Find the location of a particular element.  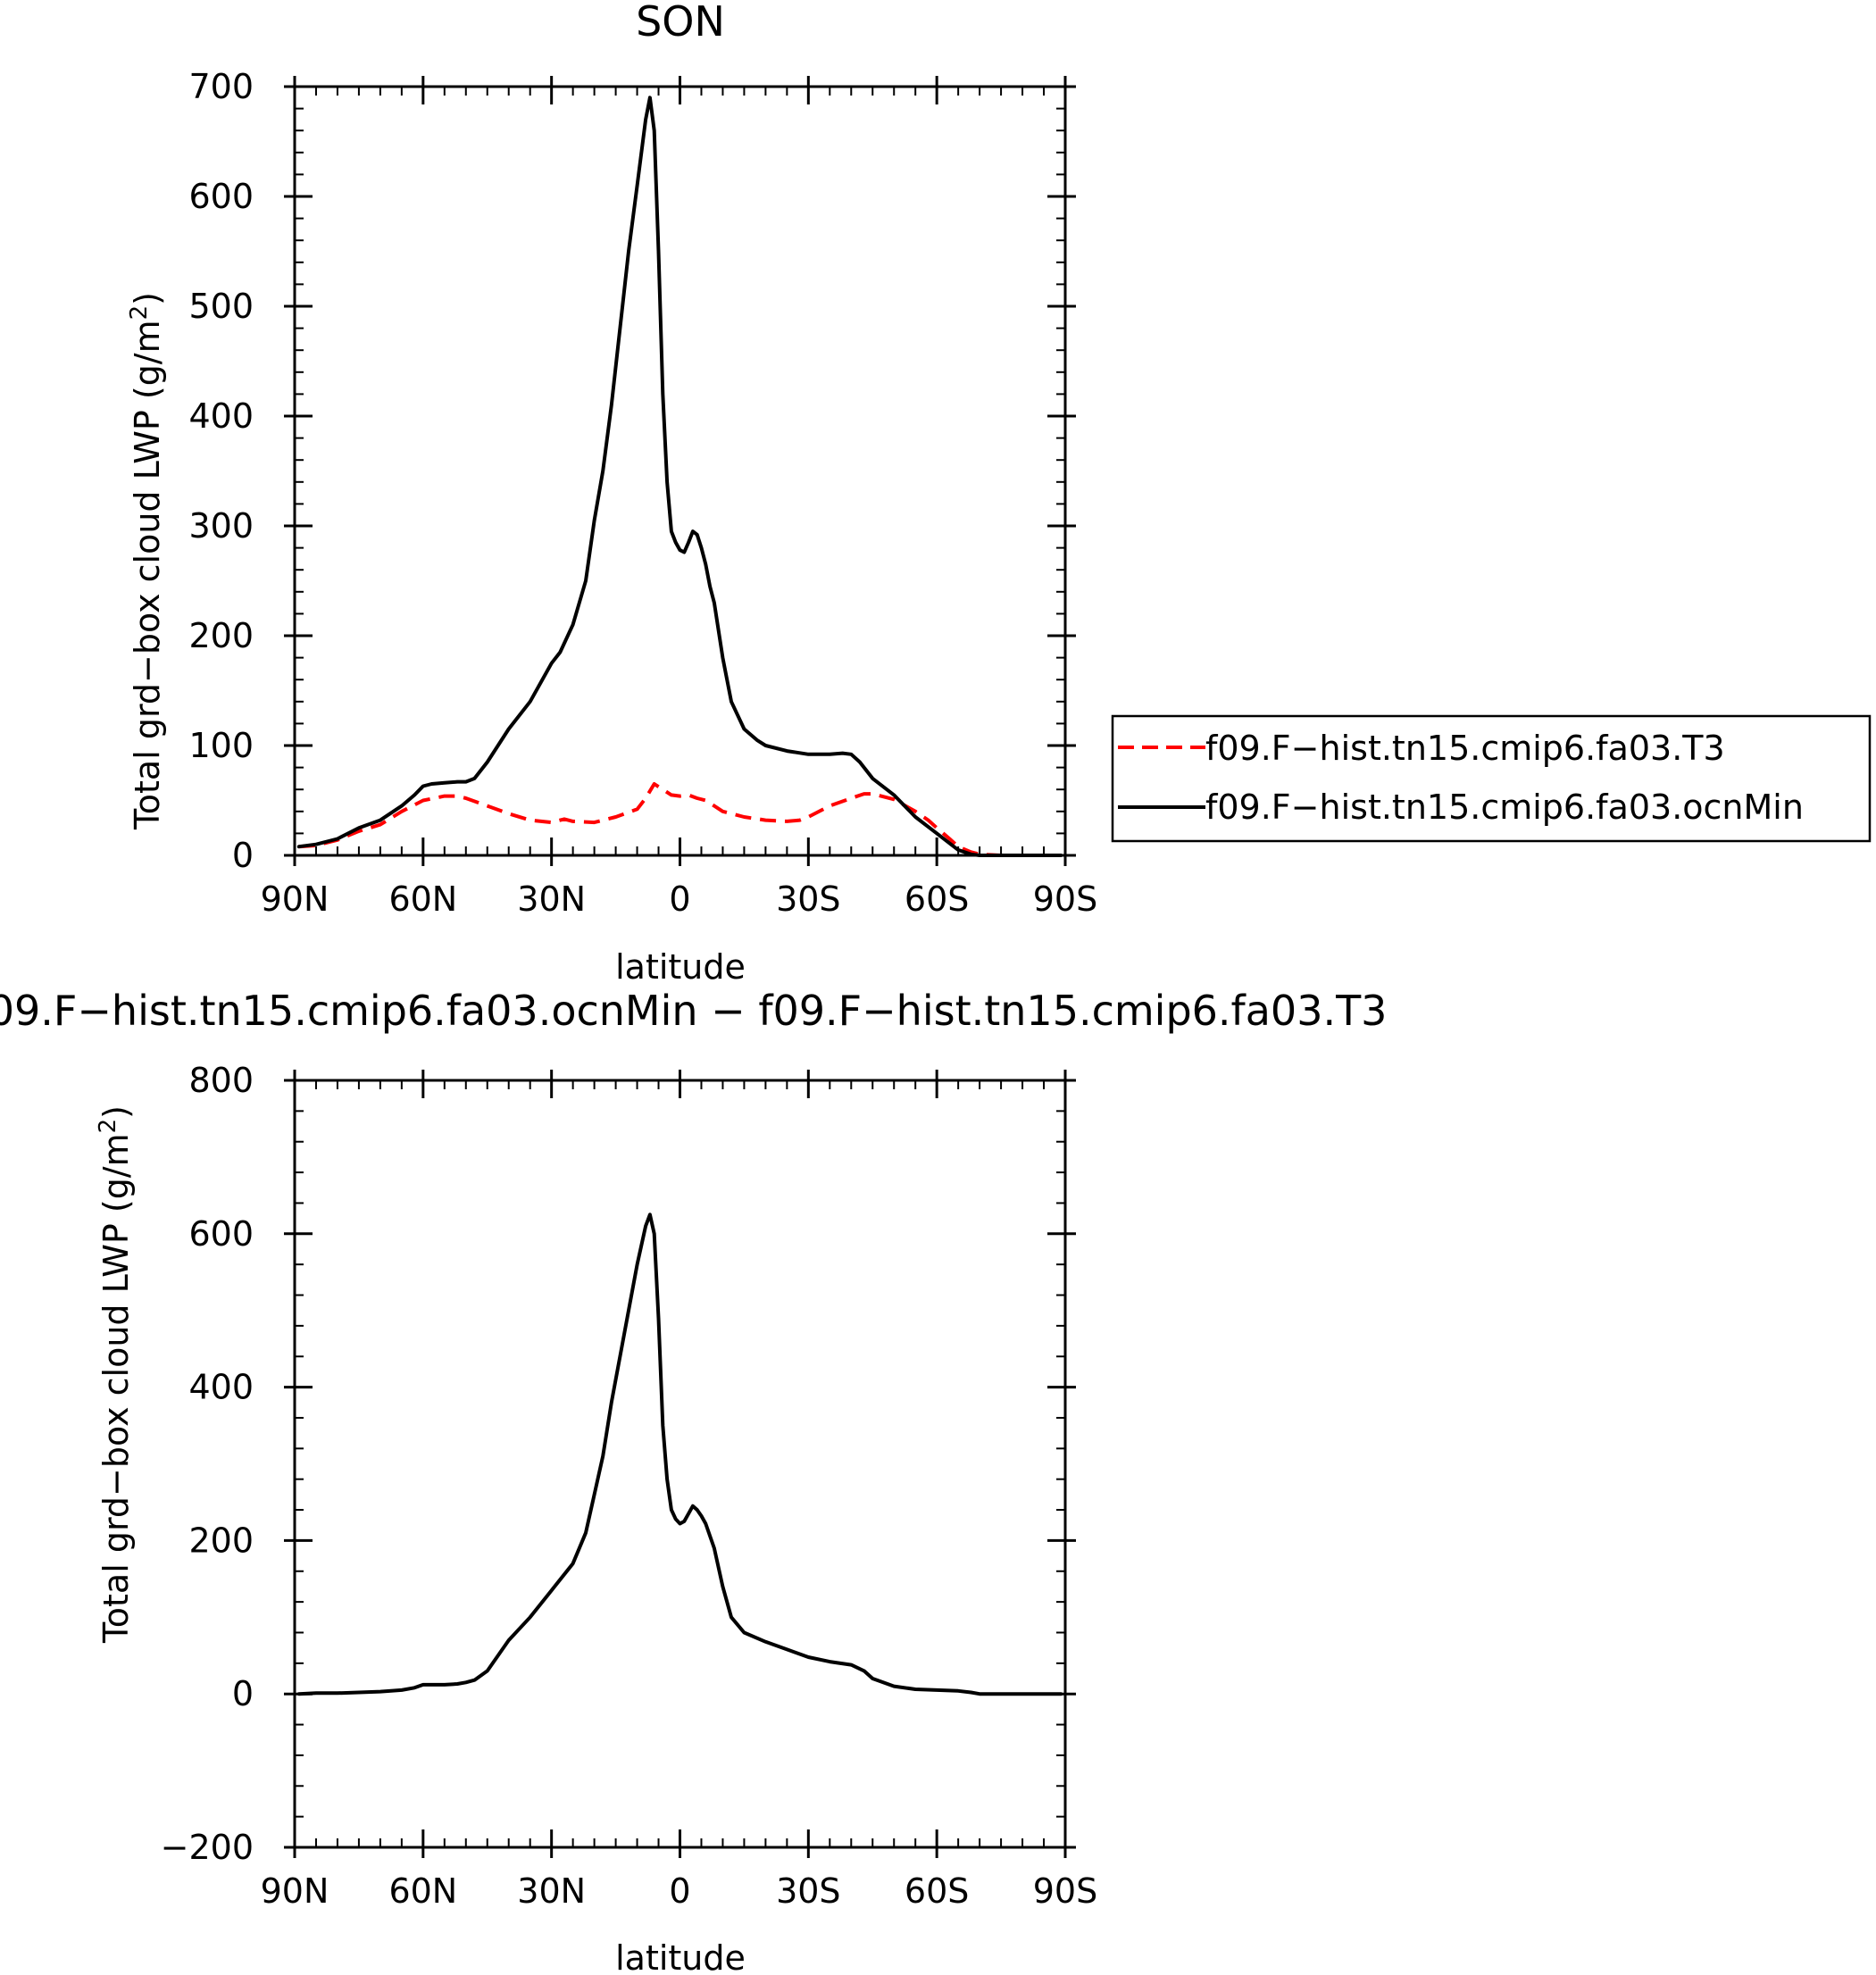

y-tick-label: 100 is located at coordinates (221, 746).